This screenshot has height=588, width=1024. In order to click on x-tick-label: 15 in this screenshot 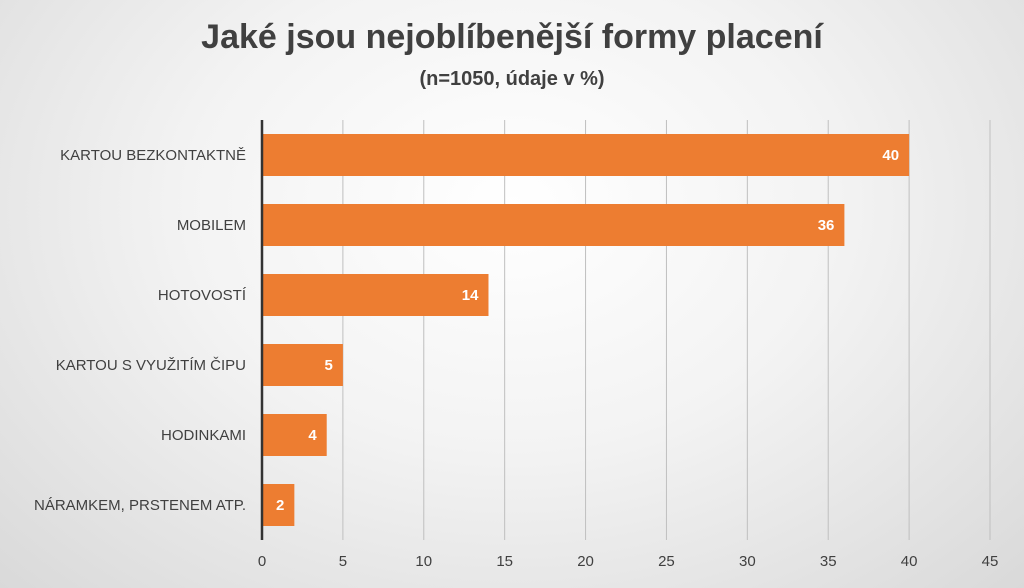, I will do `click(504, 561)`.